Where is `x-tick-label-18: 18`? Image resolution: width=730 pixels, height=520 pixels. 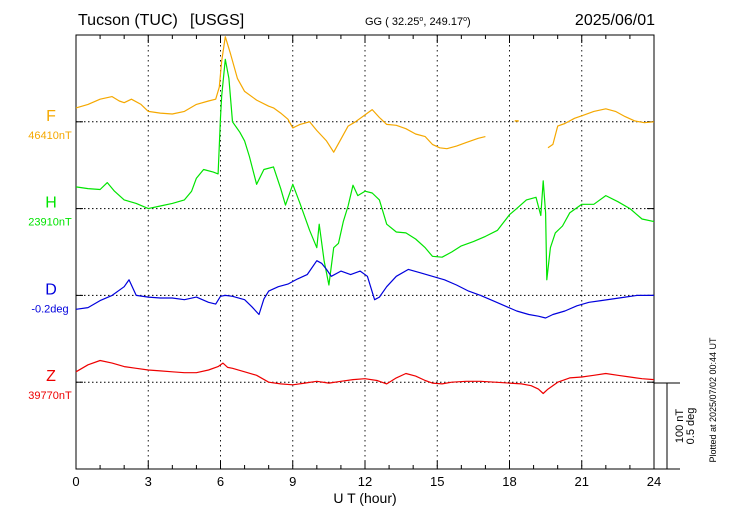
x-tick-label-18: 18 is located at coordinates (509, 481).